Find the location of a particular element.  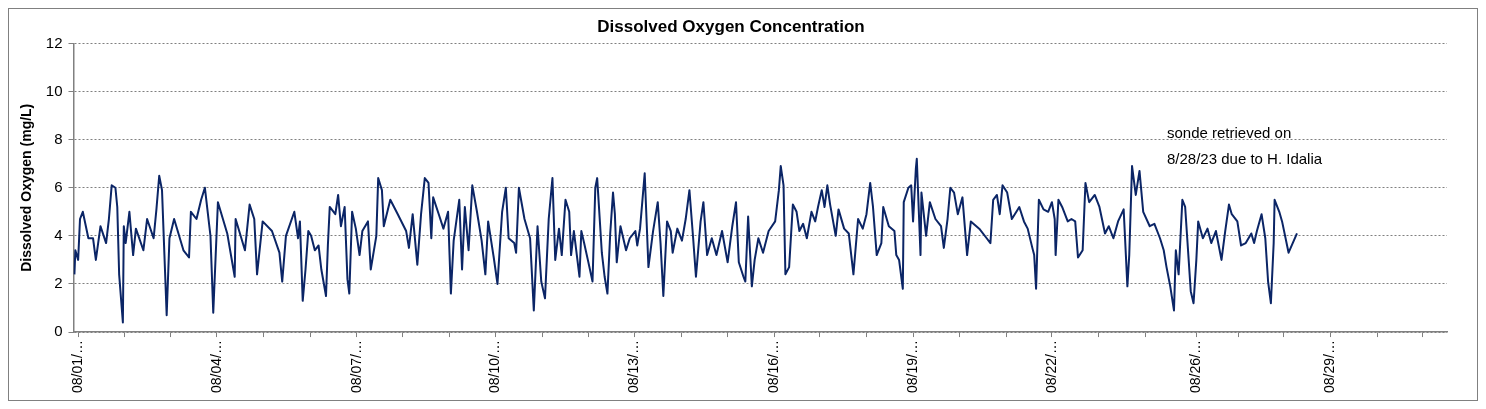

y-tick-label: 4 is located at coordinates (58, 234).